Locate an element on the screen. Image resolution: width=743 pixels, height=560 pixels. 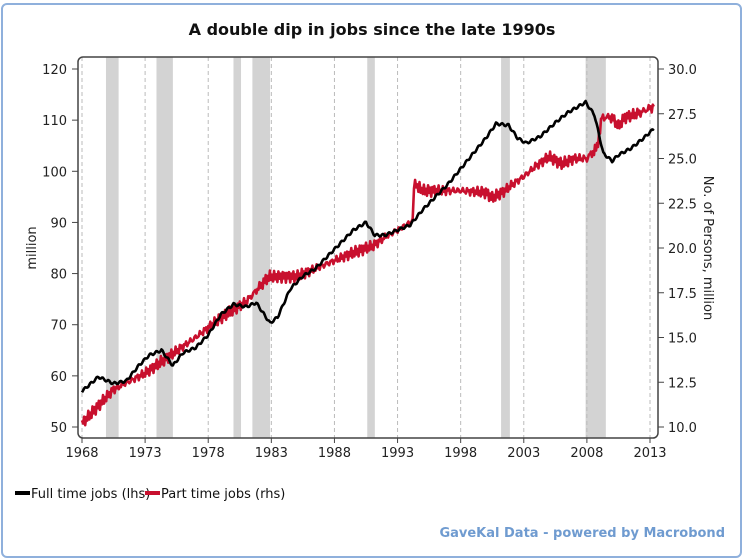
y-tick-label-left: 100 is located at coordinates (54, 172).